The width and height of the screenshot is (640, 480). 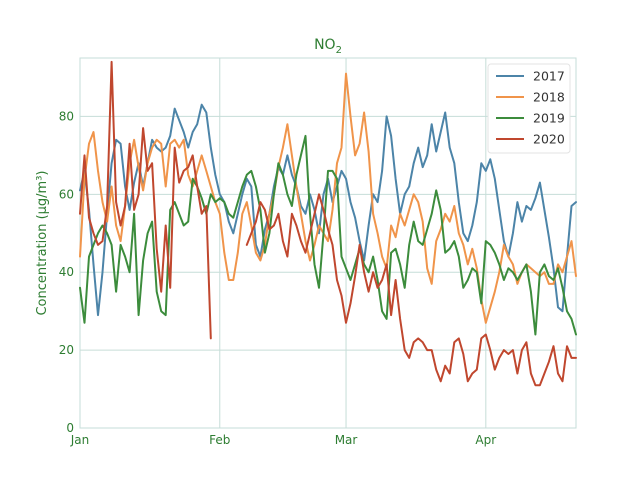 I want to click on y-tick-label: 80, so click(x=66, y=116).